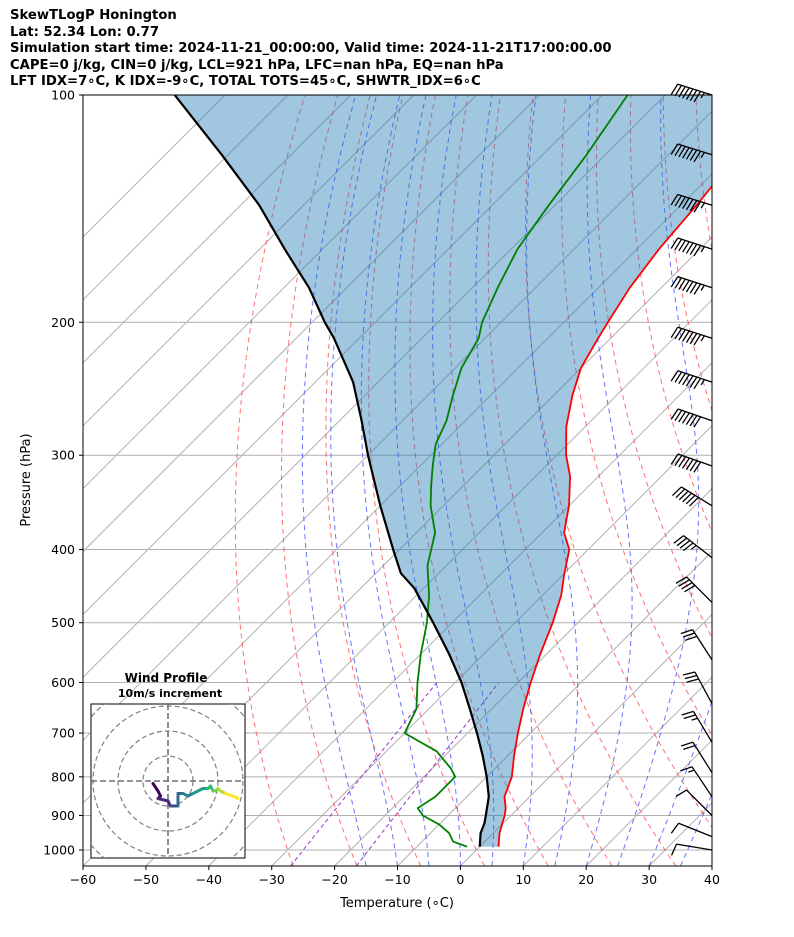  What do you see at coordinates (523, 879) in the screenshot?
I see `x-tick-label: 10` at bounding box center [523, 879].